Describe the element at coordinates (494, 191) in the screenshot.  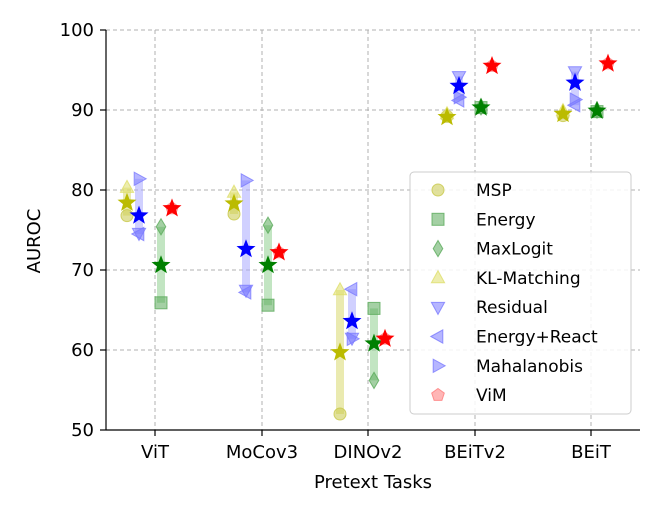
I see `legend-label-msp: MSP` at that location.